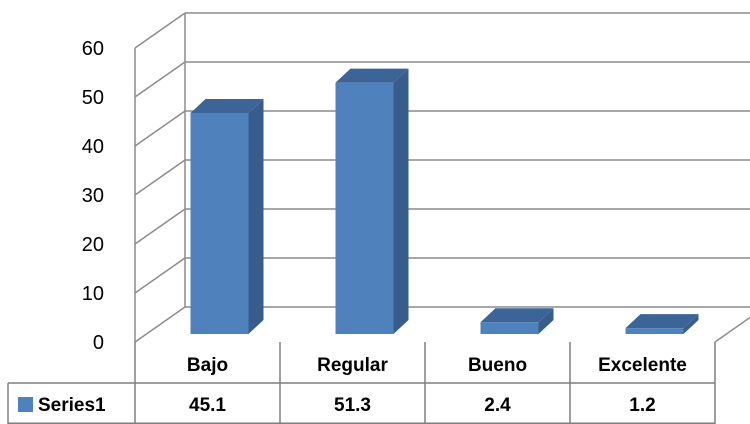  I want to click on y-axis-tick-labels: 0 10 20 30 40 50 60, so click(93, 196).